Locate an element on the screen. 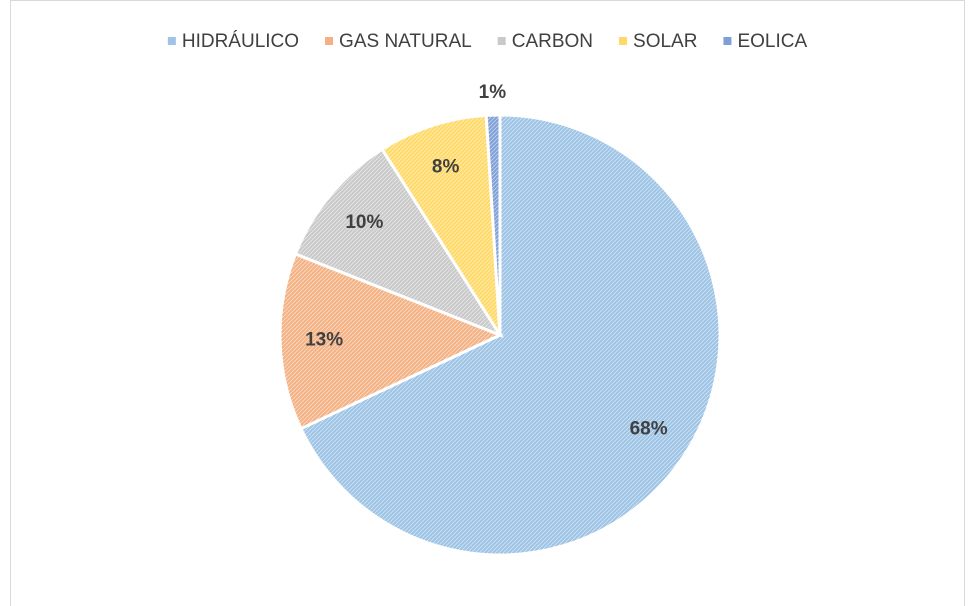 The image size is (975, 606). data-label: 68% is located at coordinates (649, 428).